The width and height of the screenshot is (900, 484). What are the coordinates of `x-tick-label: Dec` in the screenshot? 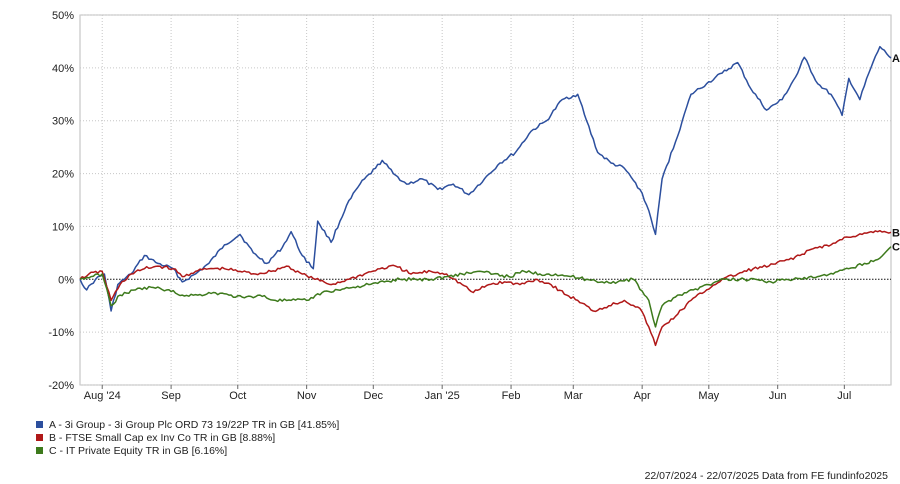 It's located at (374, 396).